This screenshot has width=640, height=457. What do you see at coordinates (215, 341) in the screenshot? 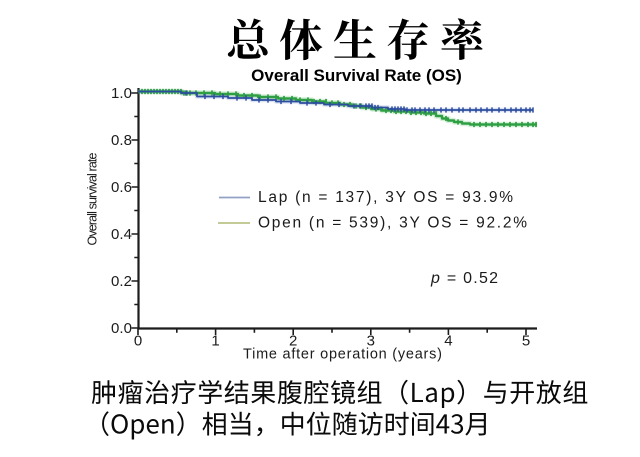
I see `svg-text: 1` at bounding box center [215, 341].